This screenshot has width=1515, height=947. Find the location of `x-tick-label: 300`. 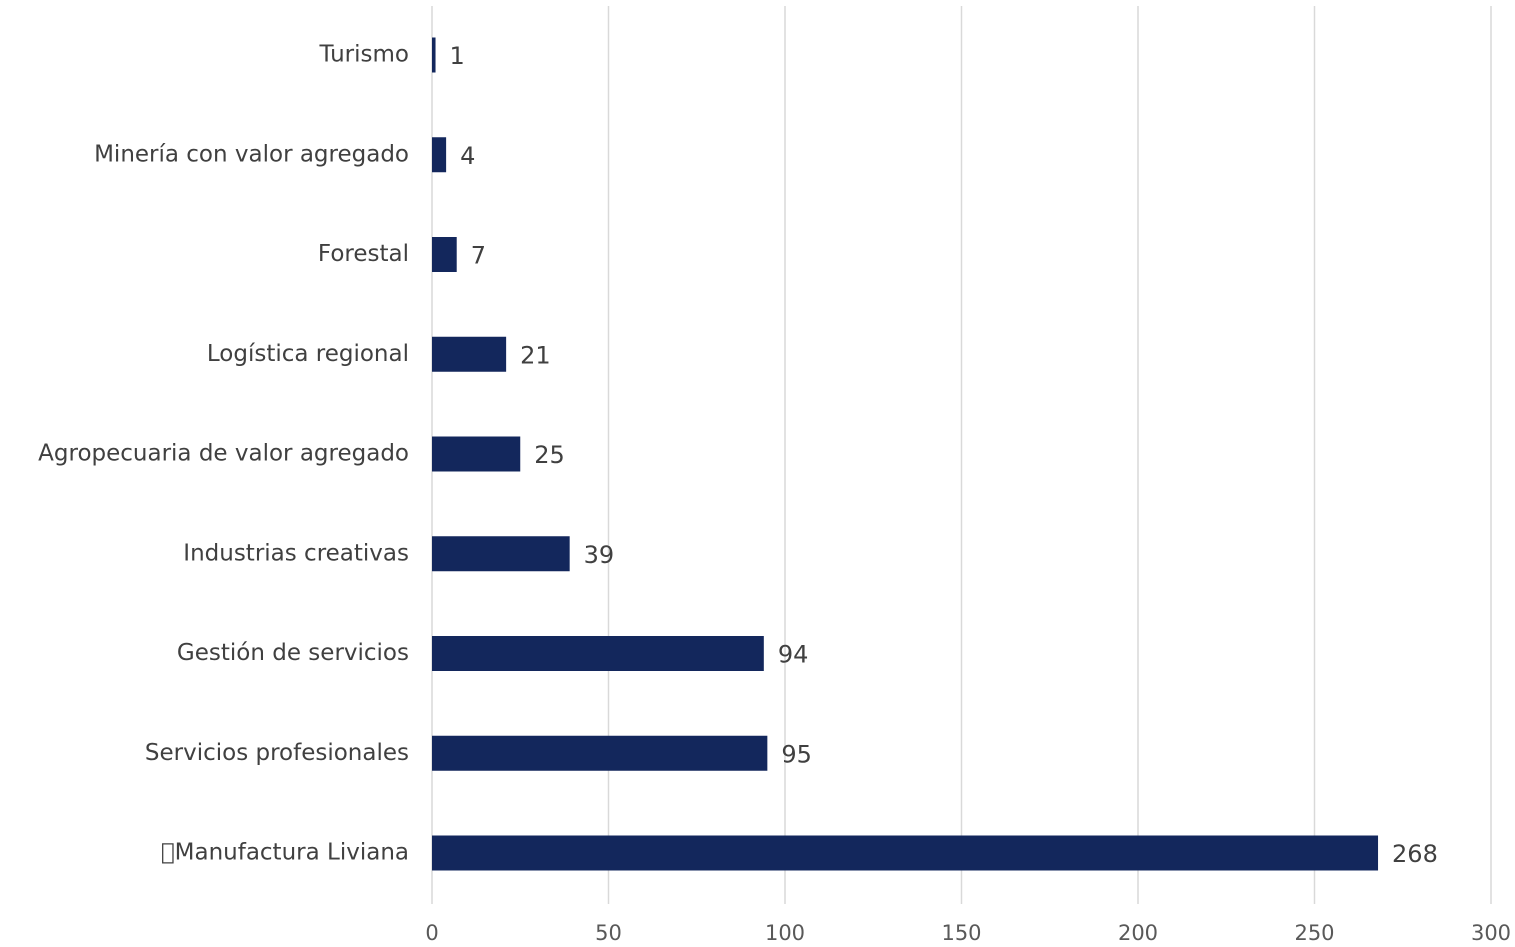

x-tick-label: 300 is located at coordinates (1491, 933).